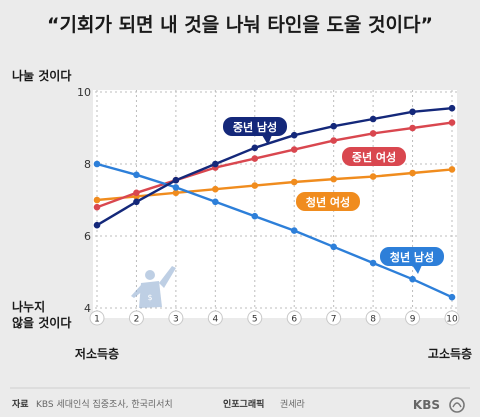  What do you see at coordinates (41, 75) in the screenshot?
I see `y-axis-label-top: 나눌 것이다` at bounding box center [41, 75].